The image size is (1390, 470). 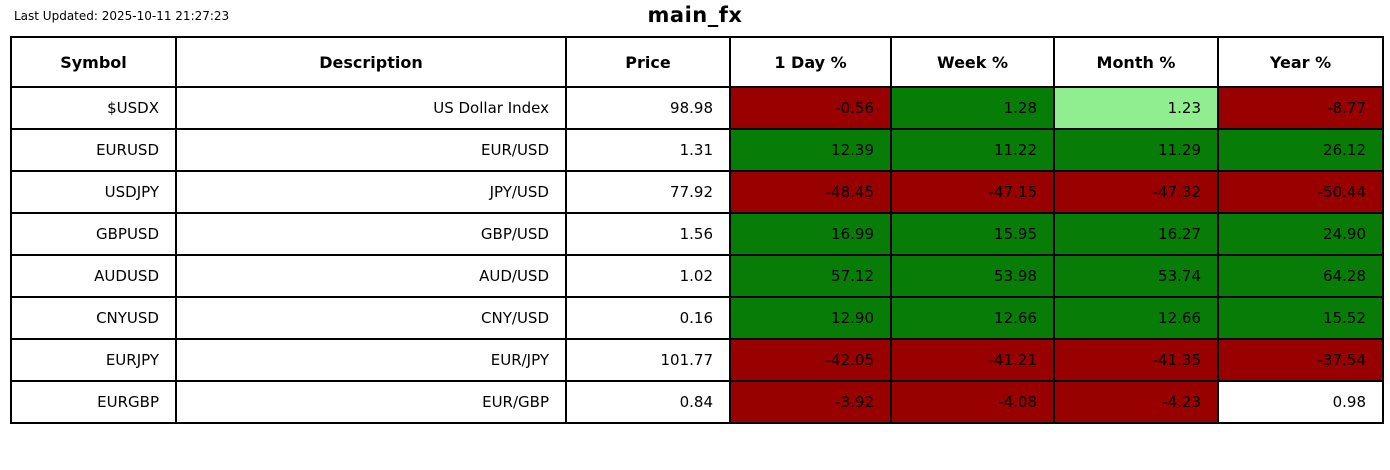 I want to click on change-cell-week: 11.22, so click(x=972, y=150).